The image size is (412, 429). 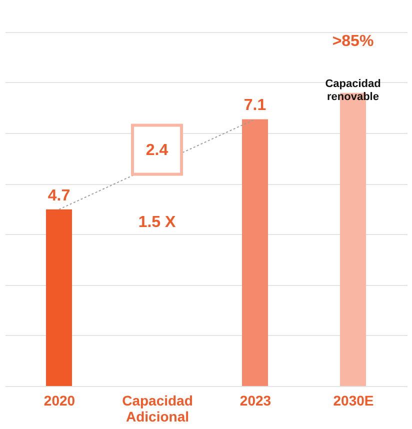 What do you see at coordinates (353, 90) in the screenshot?
I see `annotation: Capacidad renovable` at bounding box center [353, 90].